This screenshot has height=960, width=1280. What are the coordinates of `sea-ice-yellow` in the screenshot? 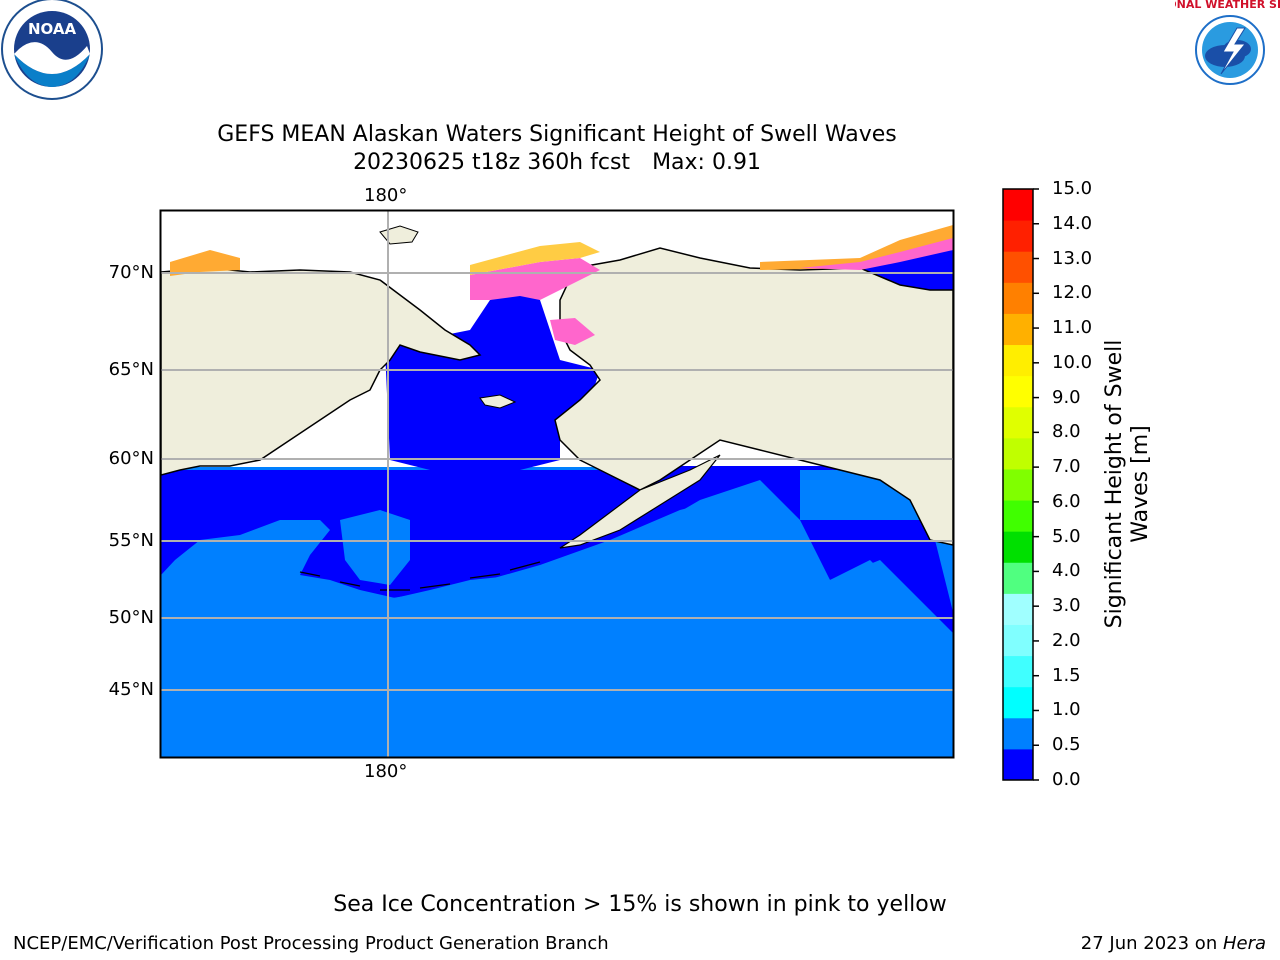 It's located at (535, 258).